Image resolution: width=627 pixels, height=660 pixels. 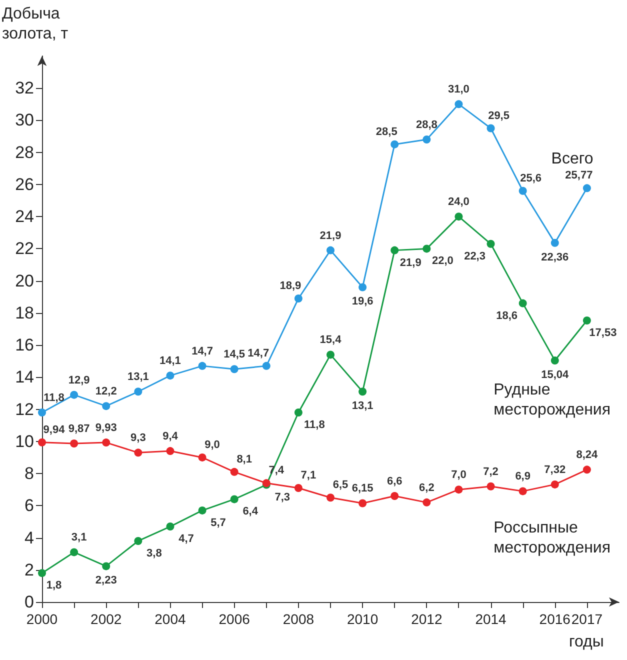 What do you see at coordinates (579, 176) in the screenshot?
I see `data-label: 25,77` at bounding box center [579, 176].